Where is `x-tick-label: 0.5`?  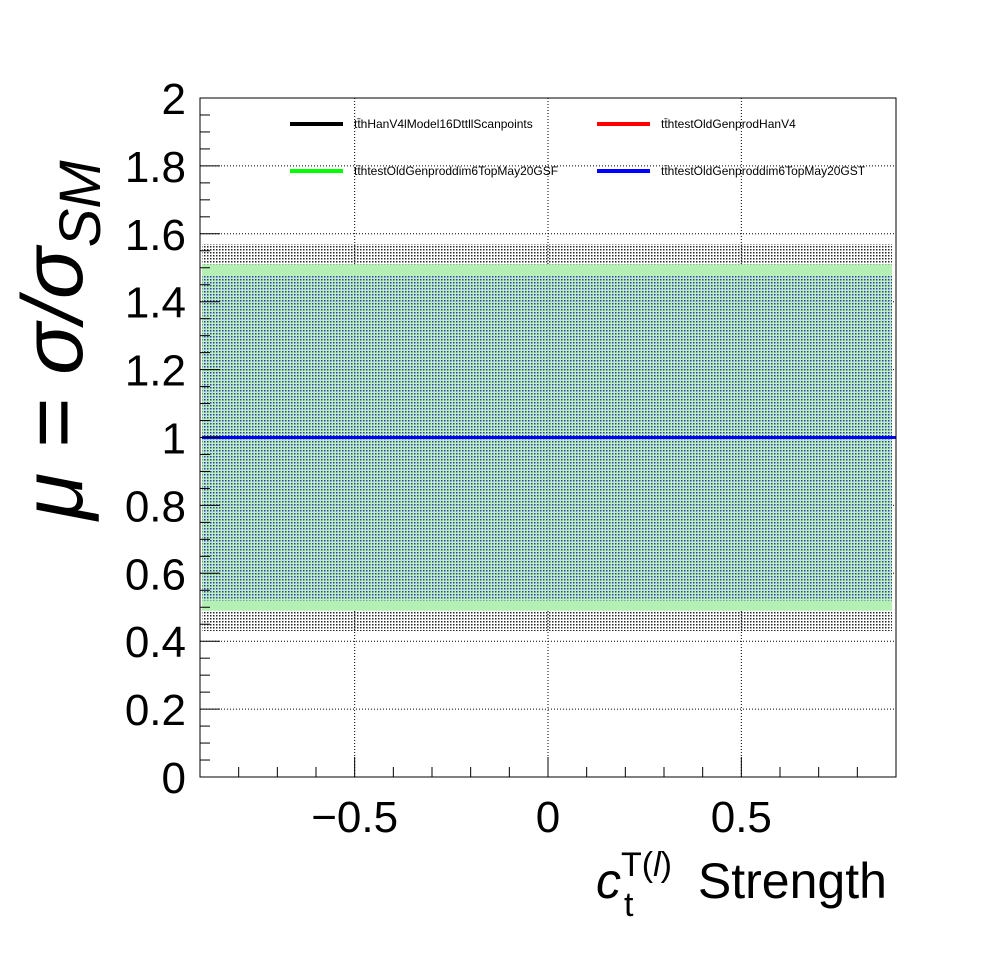
x-tick-label: 0.5 is located at coordinates (741, 817).